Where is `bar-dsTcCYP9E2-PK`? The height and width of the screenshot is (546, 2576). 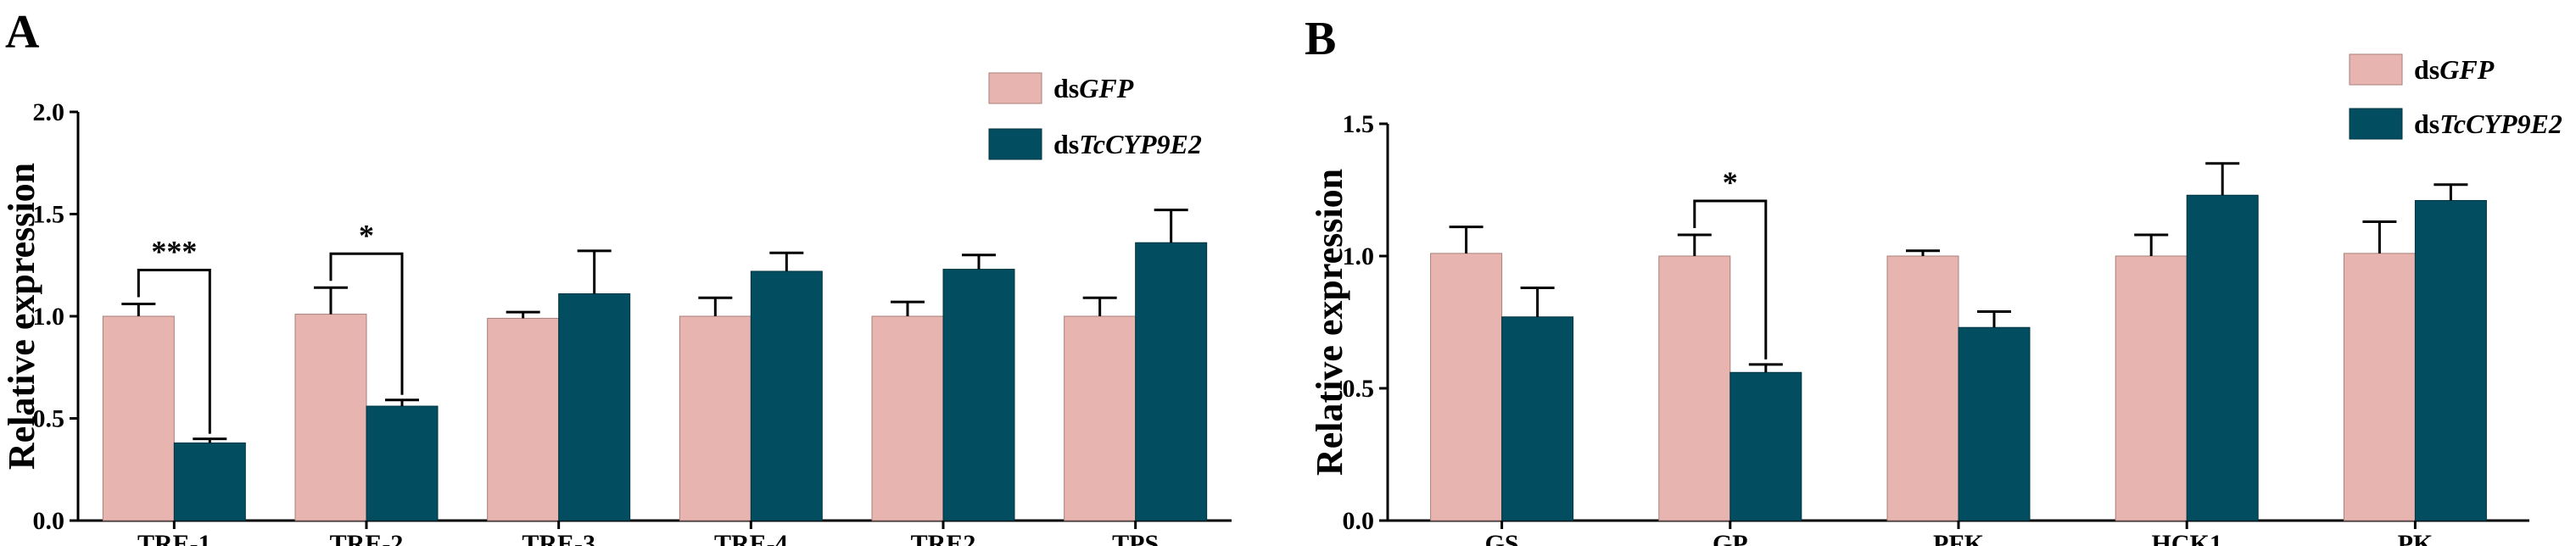
bar-dsTcCYP9E2-PK is located at coordinates (2450, 360).